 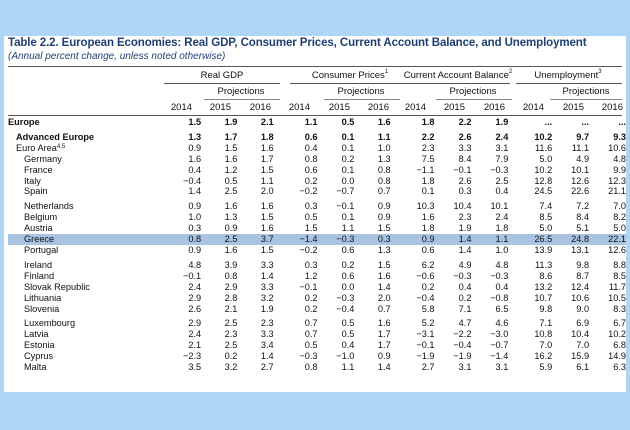 What do you see at coordinates (580, 147) in the screenshot?
I see `table-cell: 11.1` at bounding box center [580, 147].